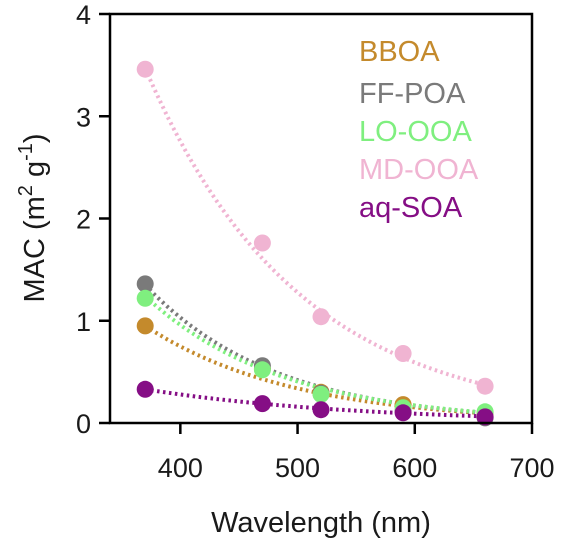 The width and height of the screenshot is (562, 545). I want to click on y-tick-label-2: 2, so click(83, 220).